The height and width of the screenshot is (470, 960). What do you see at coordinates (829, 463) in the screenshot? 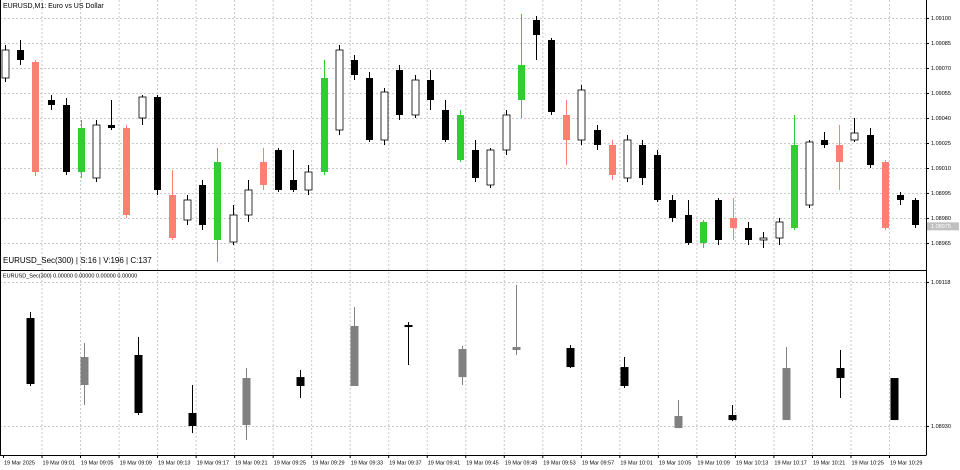
I see `x-tick-label: 19 Mar 10:21` at bounding box center [829, 463].